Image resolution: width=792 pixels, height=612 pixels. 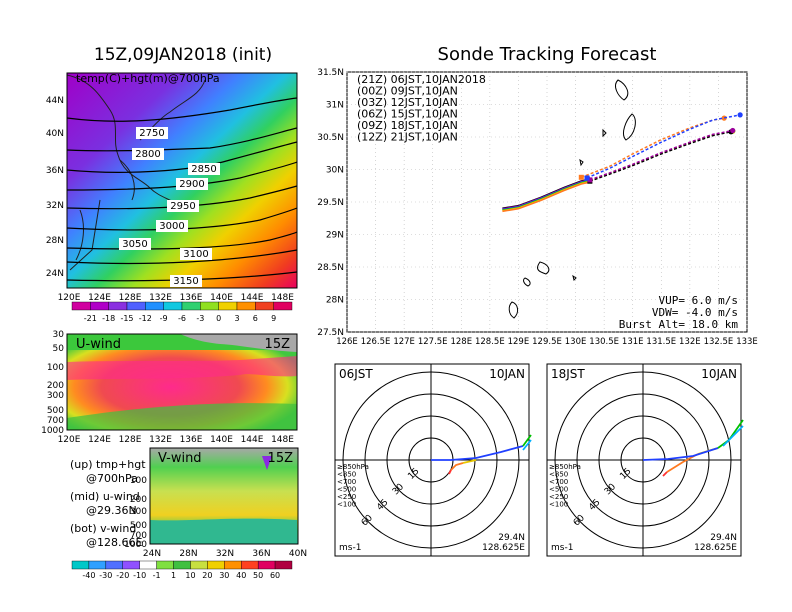 I want to click on lat-tick-label: 31N, so click(x=335, y=106).